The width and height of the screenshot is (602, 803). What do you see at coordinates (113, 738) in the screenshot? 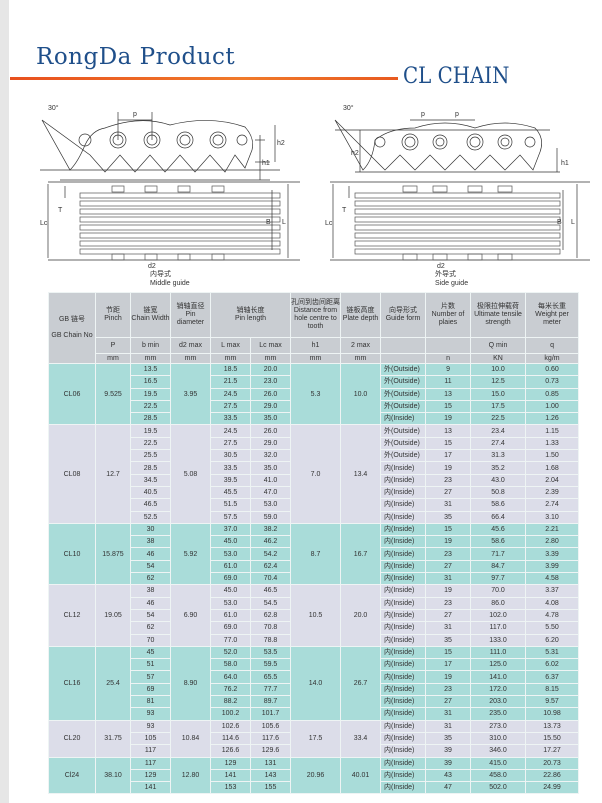
I see `pitch: 31.75` at bounding box center [113, 738].